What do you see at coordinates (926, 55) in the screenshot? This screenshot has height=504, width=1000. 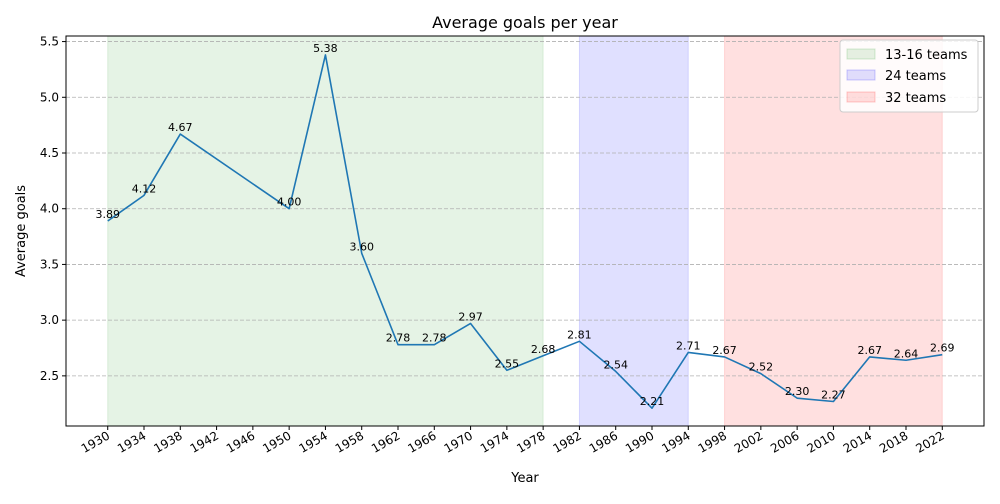 I see `legend-label-13-16-teams: 13-16 teams` at bounding box center [926, 55].